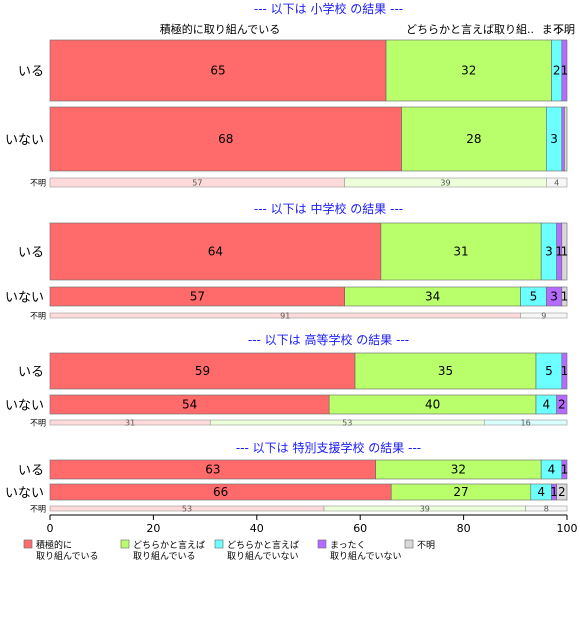 Image resolution: width=580 pixels, height=636 pixels. I want to click on bar-value-label: 68, so click(225, 139).